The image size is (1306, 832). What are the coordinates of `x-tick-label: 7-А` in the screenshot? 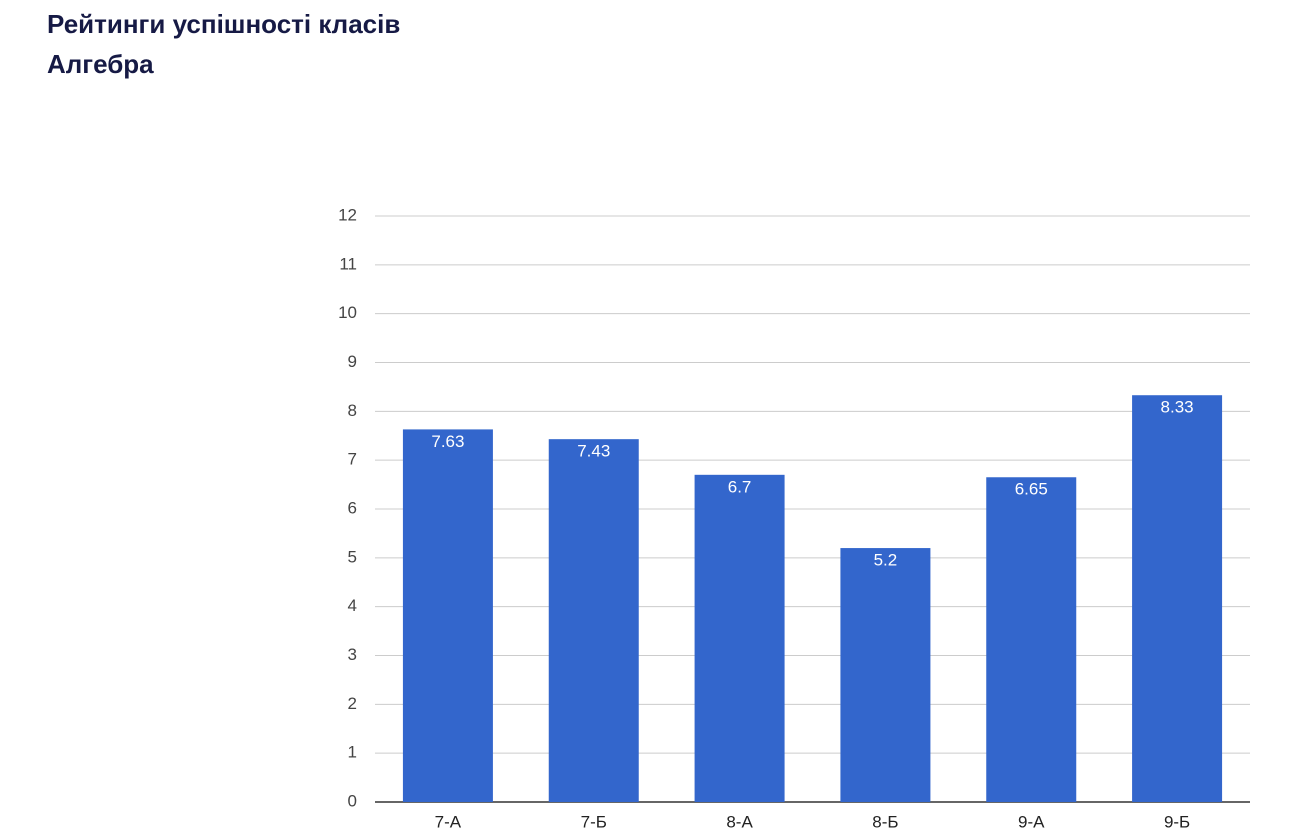 It's located at (448, 821).